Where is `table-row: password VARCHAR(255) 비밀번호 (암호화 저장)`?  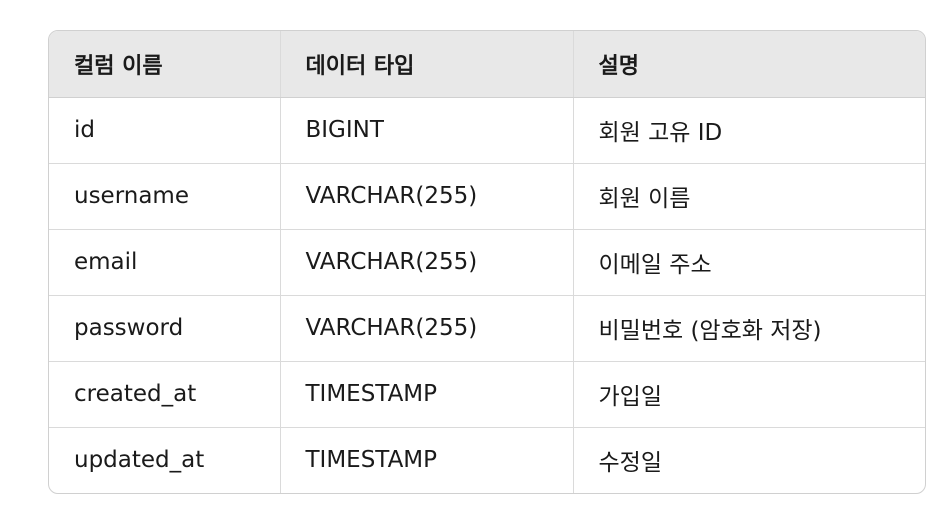
table-row: password VARCHAR(255) 비밀번호 (암호화 저장) is located at coordinates (487, 327).